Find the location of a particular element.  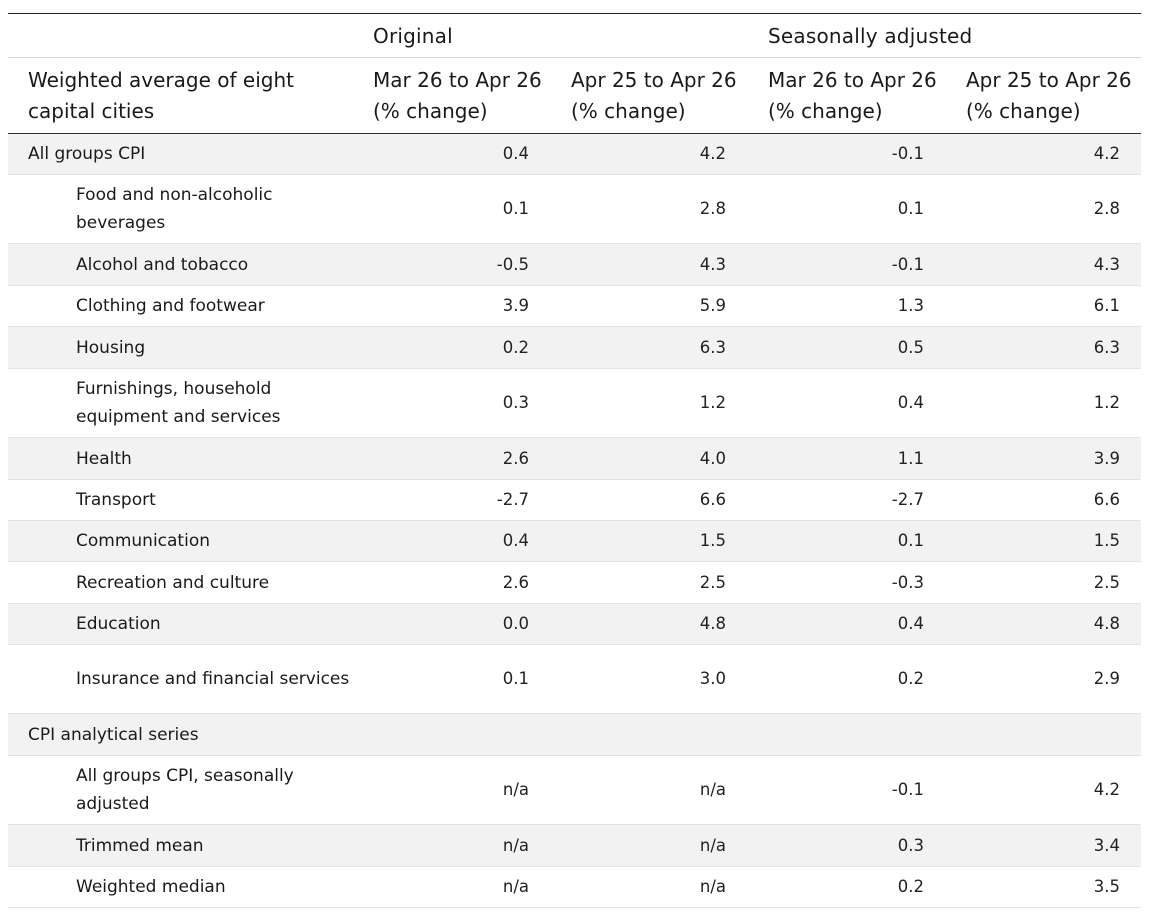

cell-value: 3.5 is located at coordinates (1043, 887).